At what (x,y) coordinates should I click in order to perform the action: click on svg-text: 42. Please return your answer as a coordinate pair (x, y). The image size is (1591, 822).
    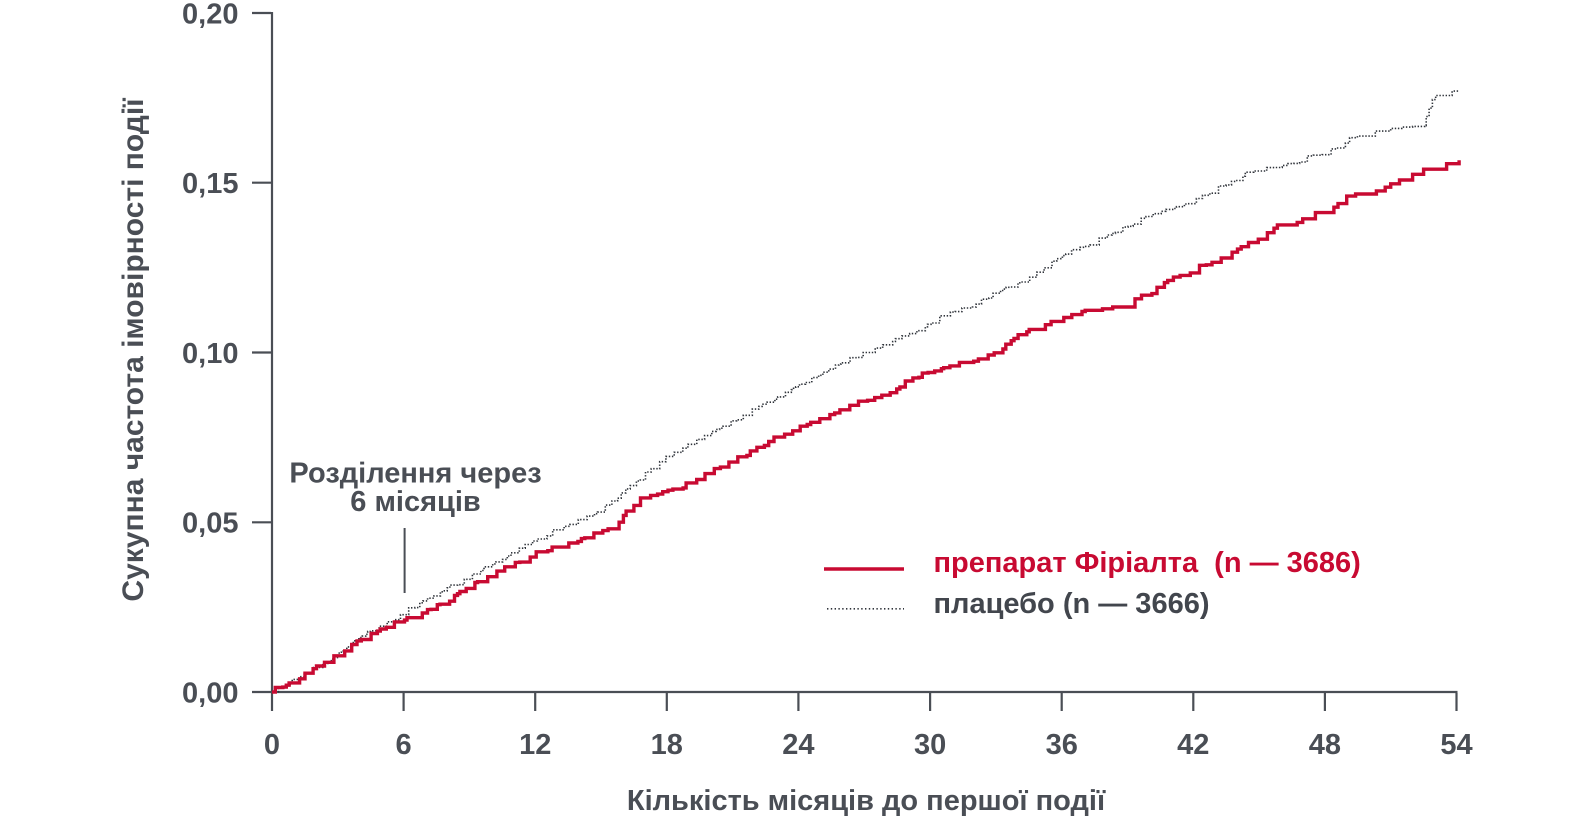
    Looking at the image, I should click on (1193, 745).